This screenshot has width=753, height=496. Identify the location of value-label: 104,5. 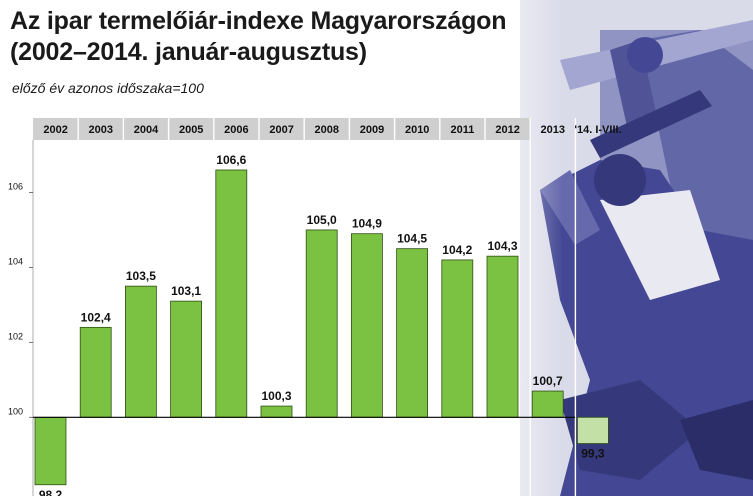
(412, 239).